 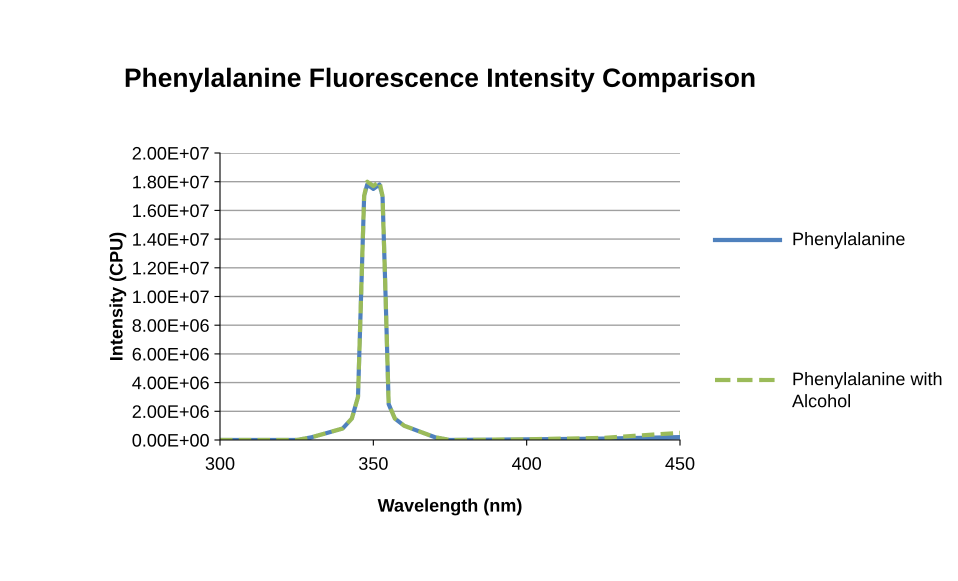 What do you see at coordinates (170, 354) in the screenshot?
I see `y-tick-label: 6.00E+06` at bounding box center [170, 354].